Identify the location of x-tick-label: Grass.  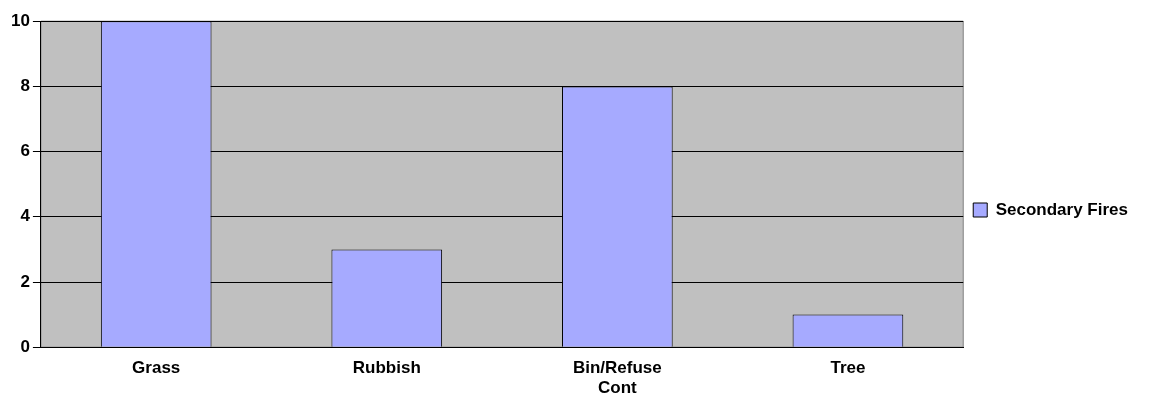
(156, 368).